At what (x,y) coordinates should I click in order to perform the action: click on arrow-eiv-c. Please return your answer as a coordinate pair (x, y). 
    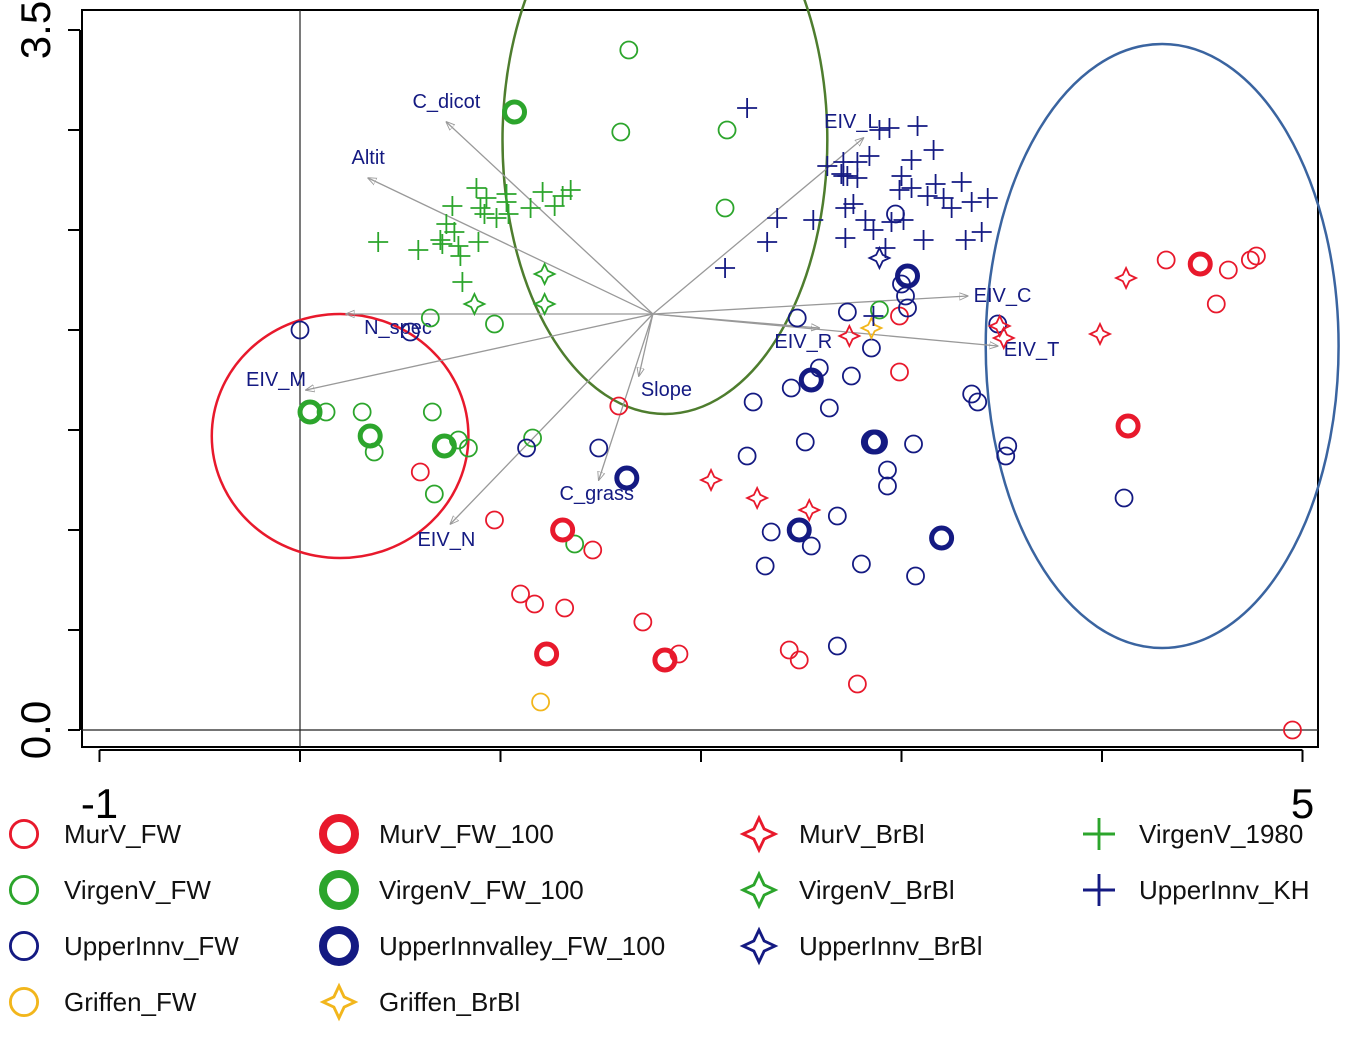
    Looking at the image, I should click on (810, 305).